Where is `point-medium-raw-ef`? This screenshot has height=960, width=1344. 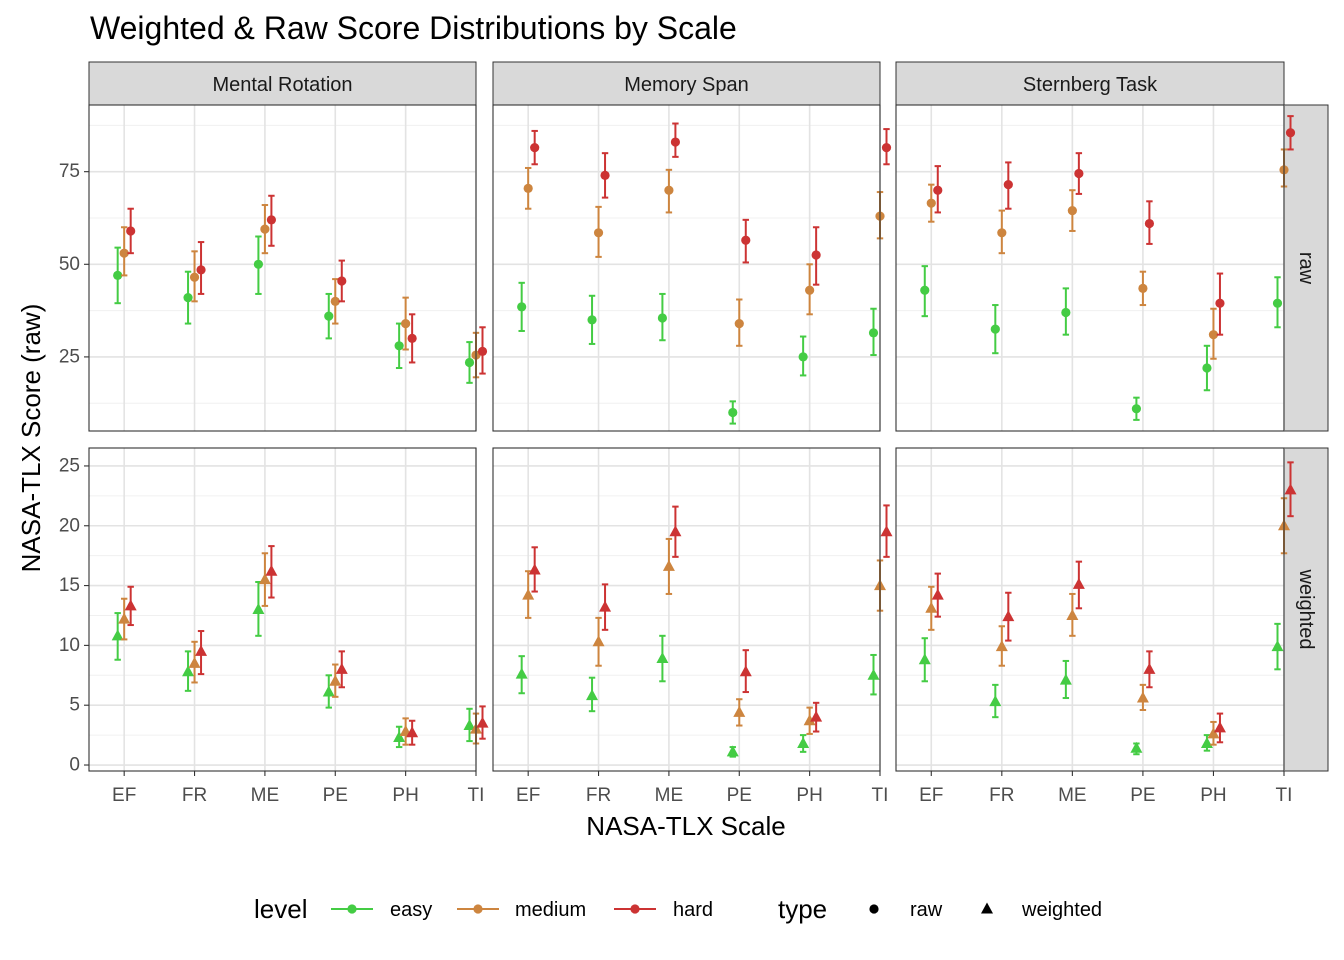 point-medium-raw-ef is located at coordinates (931, 203).